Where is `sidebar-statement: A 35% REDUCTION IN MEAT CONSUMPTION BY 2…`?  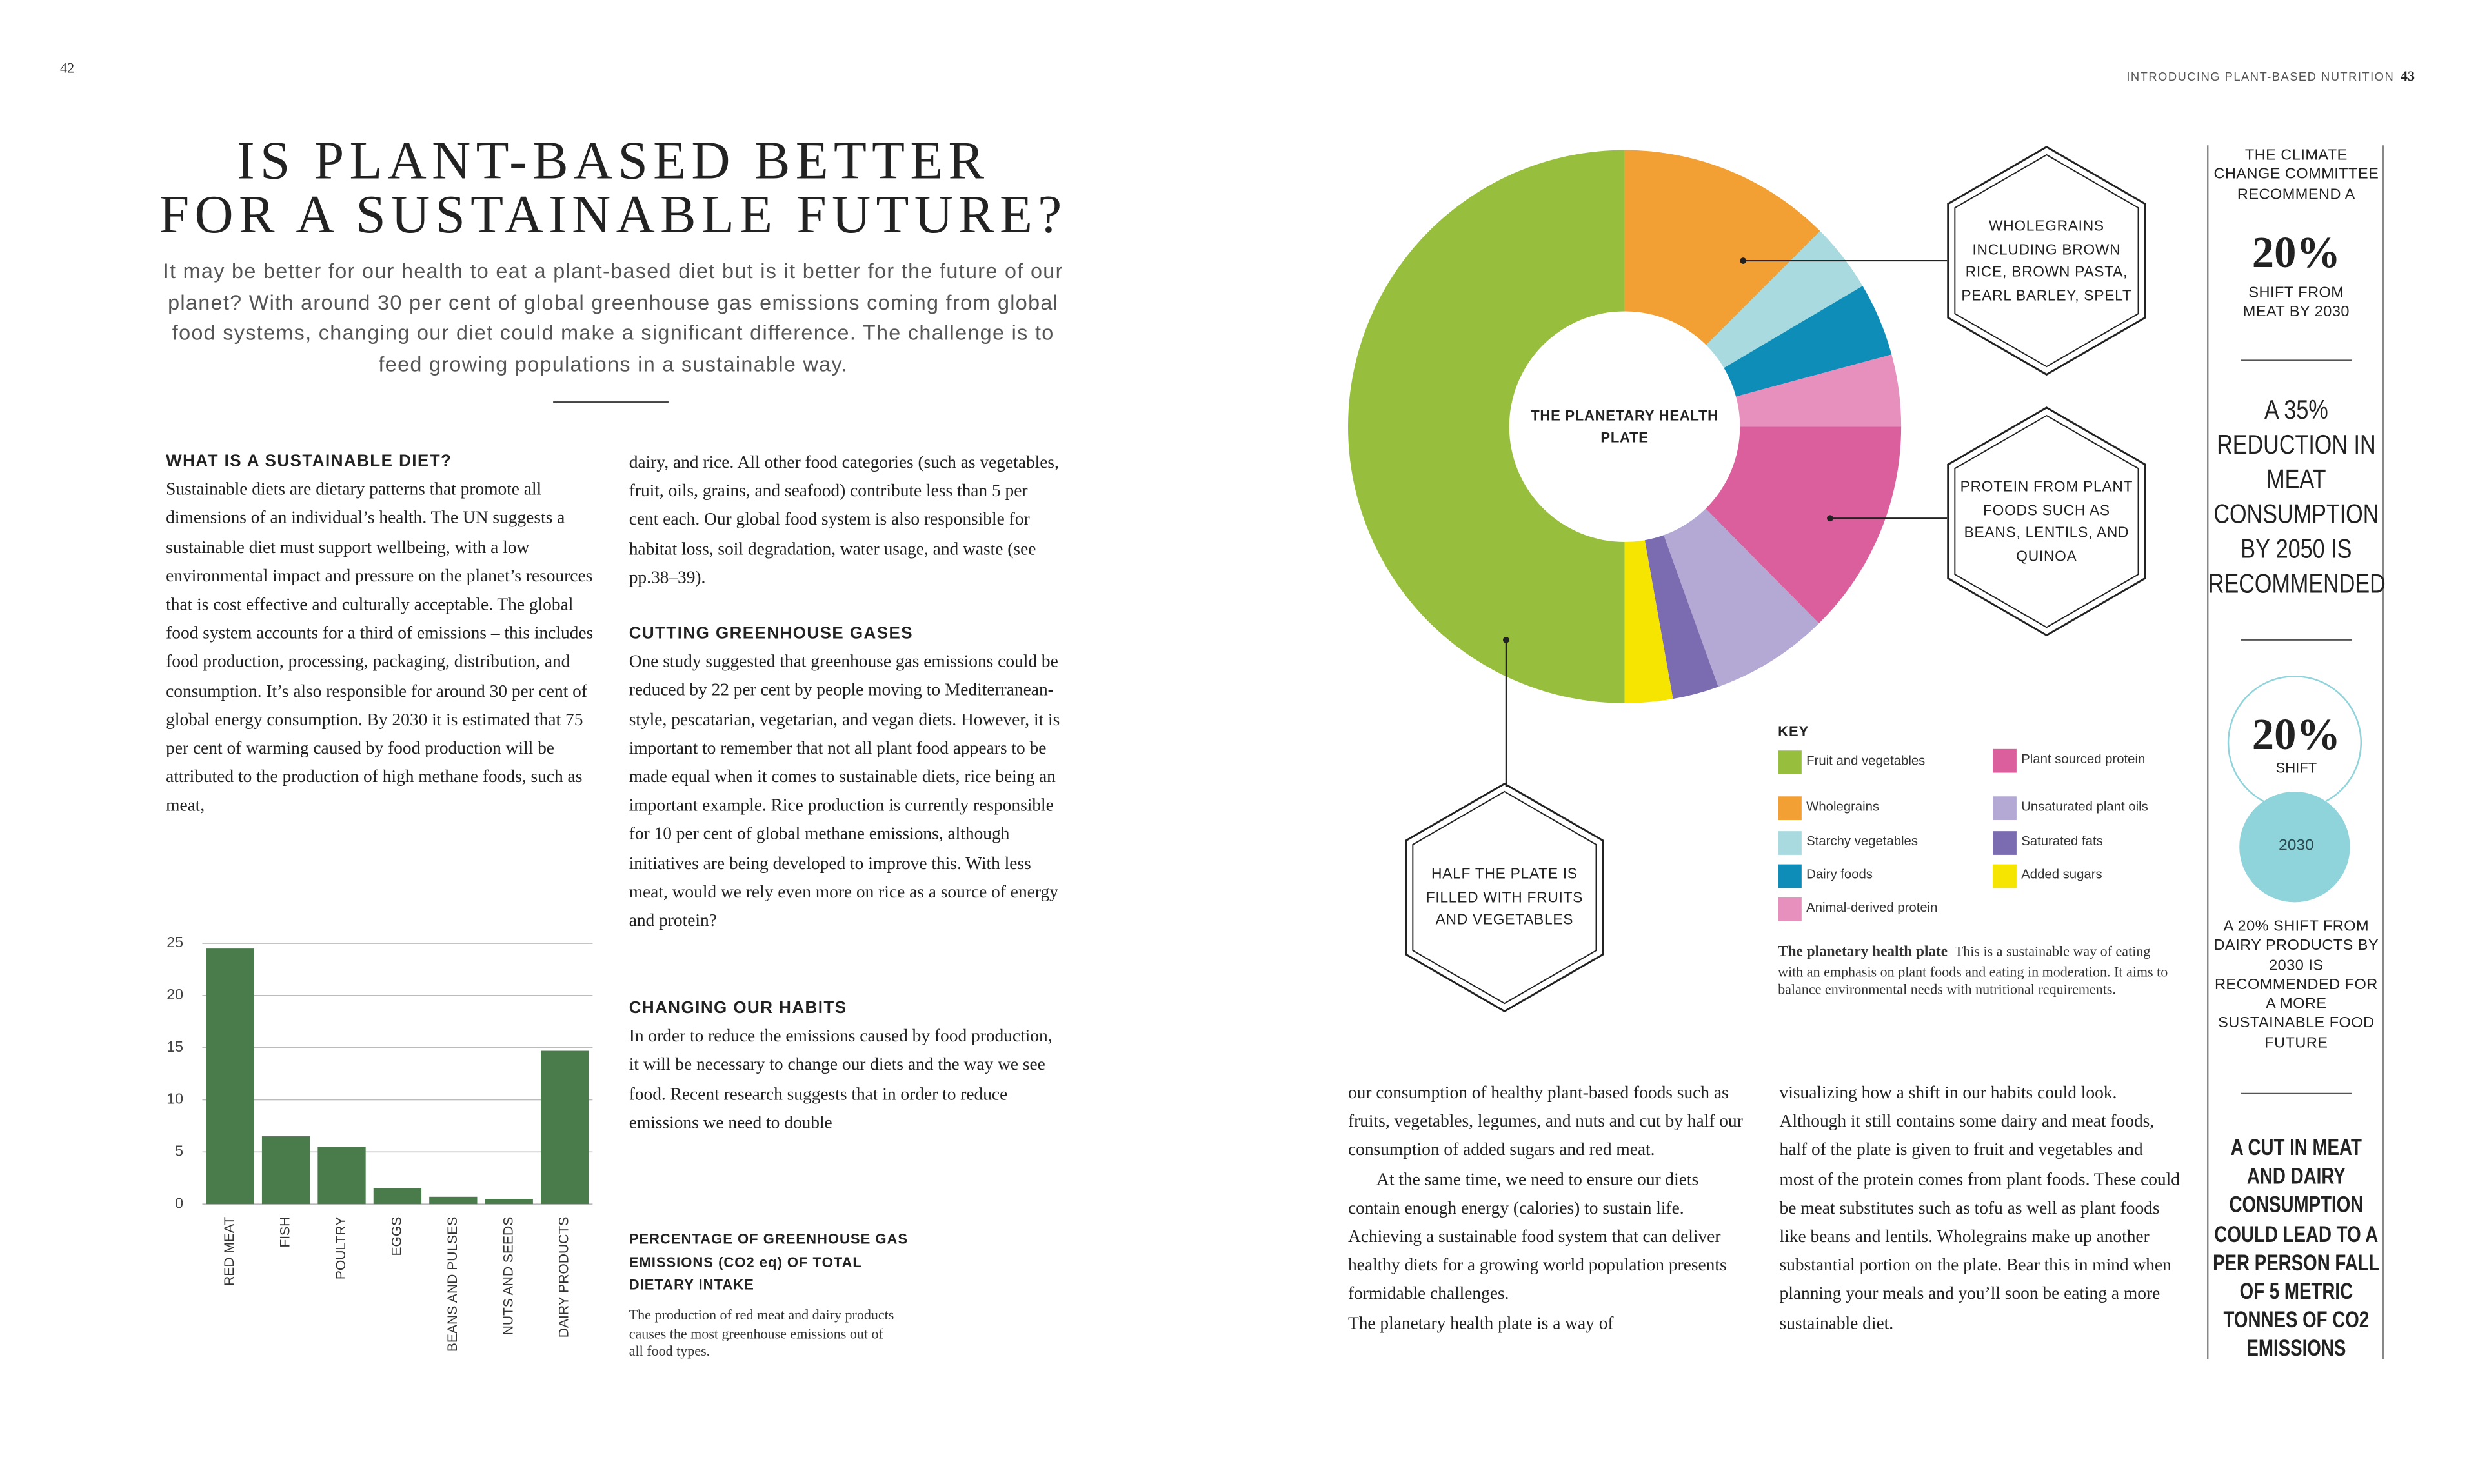 sidebar-statement: A 35% REDUCTION IN MEAT CONSUMPTION BY 2… is located at coordinates (2297, 497).